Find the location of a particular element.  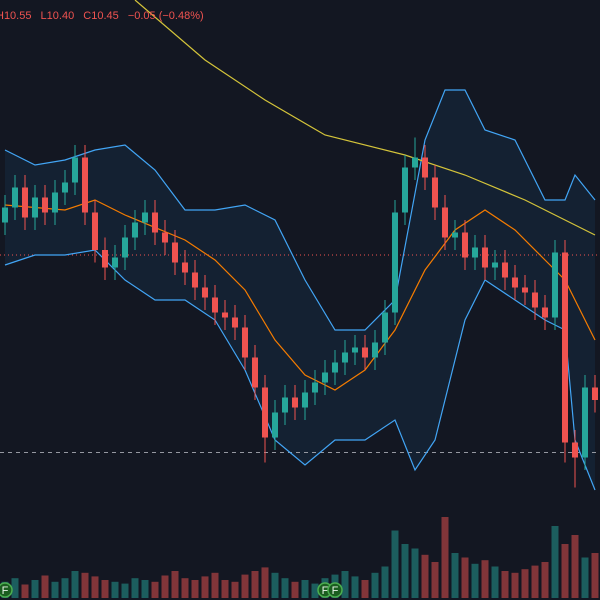

ohlc-legend: H10.55 L10.40 C10.45 −0.05 (−0.48%) is located at coordinates (102, 16).